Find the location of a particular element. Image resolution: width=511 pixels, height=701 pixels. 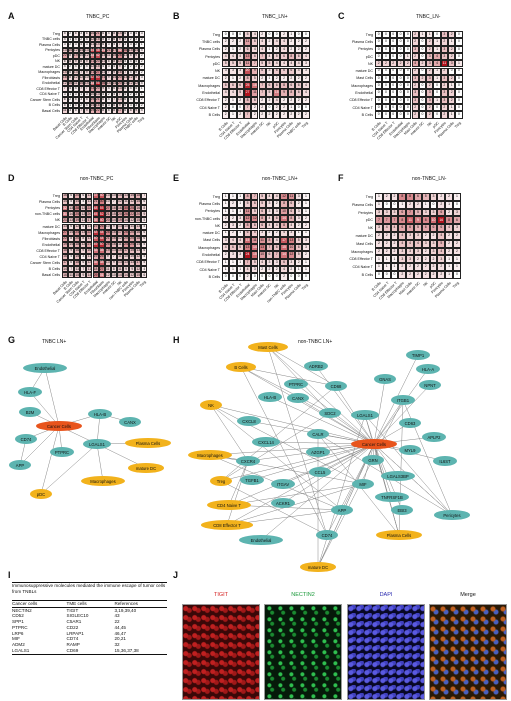

network-node-gene: HLA-F is located at coordinates (30, 392).